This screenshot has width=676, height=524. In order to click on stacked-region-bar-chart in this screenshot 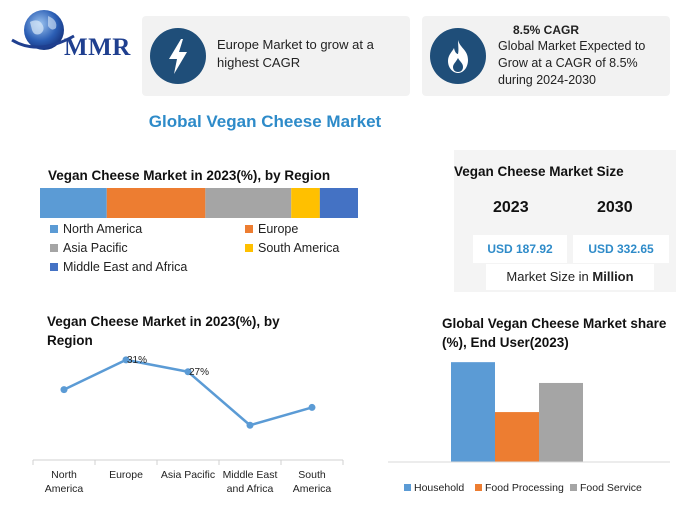, I will do `click(199, 203)`.